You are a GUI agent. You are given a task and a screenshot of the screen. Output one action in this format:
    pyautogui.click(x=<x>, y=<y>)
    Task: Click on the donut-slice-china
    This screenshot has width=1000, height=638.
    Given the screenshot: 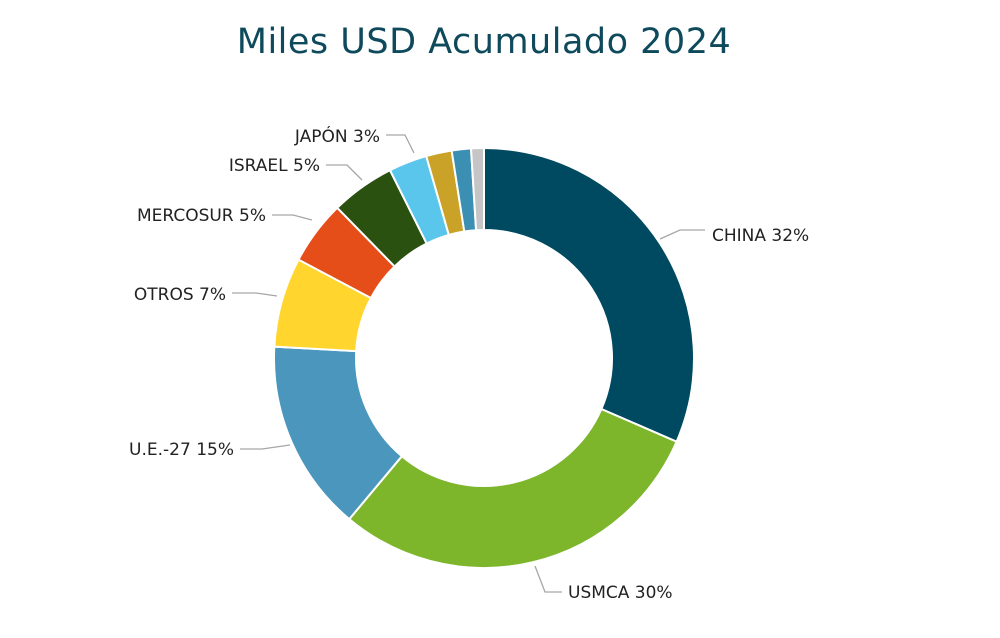 What is the action you would take?
    pyautogui.click(x=589, y=295)
    